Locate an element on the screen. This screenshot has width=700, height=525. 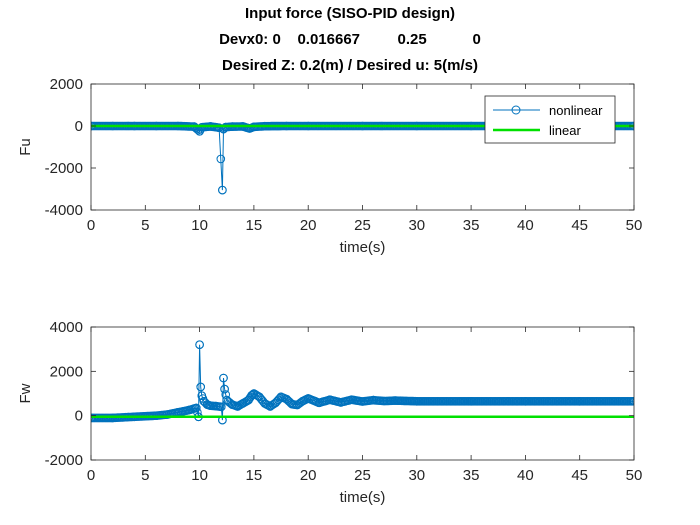
legend-label-nonlinear: nonlinear is located at coordinates (576, 110).